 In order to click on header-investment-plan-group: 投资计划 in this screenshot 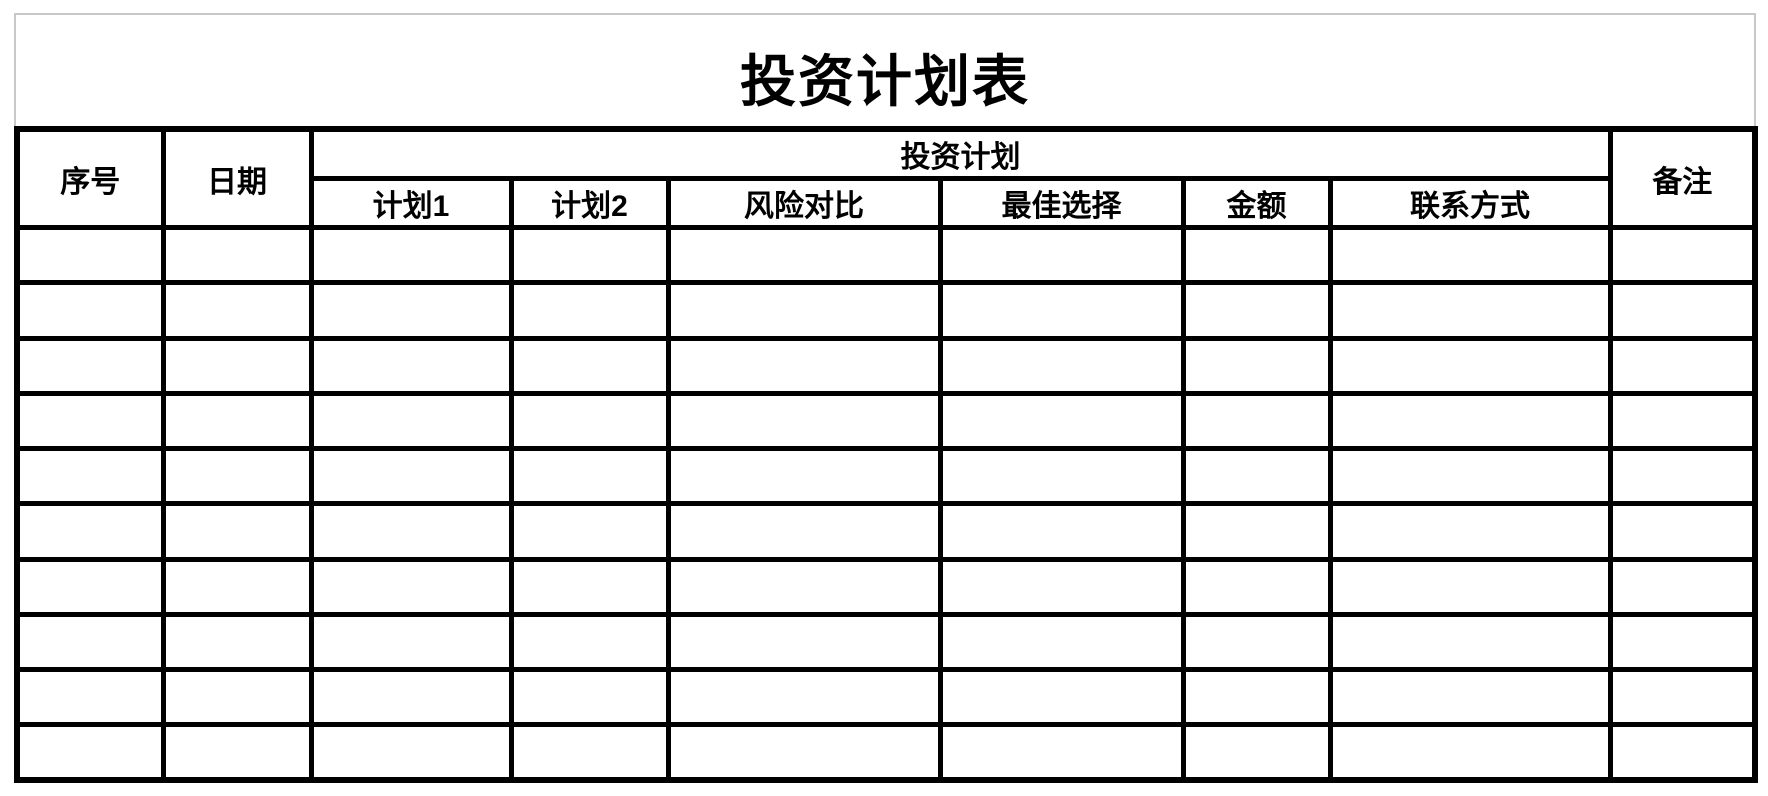, I will do `click(960, 153)`.